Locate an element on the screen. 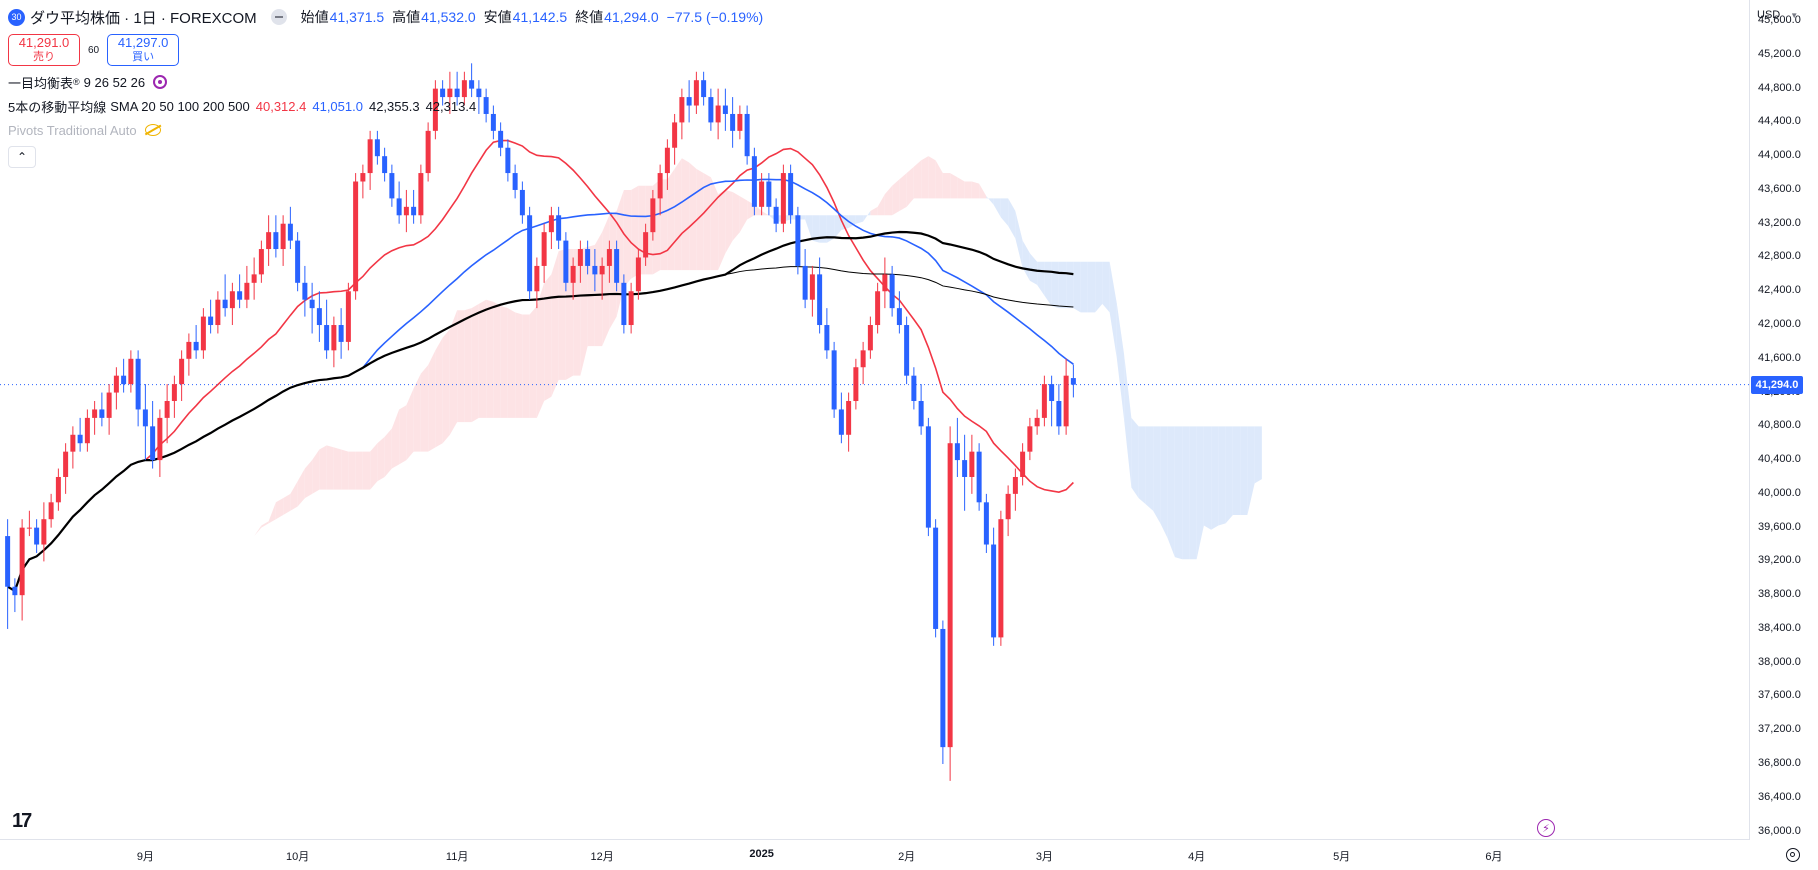 Image resolution: width=1818 pixels, height=870 pixels. buy-button: 41,297.0 買い is located at coordinates (143, 50).